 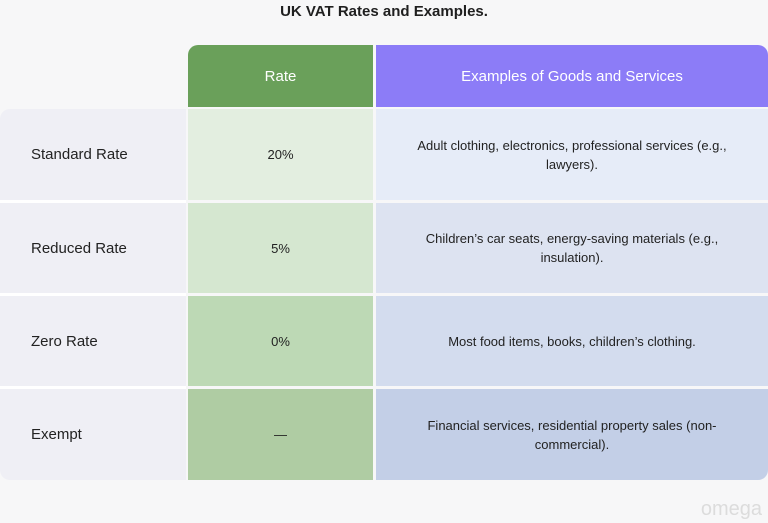 What do you see at coordinates (280, 76) in the screenshot?
I see `header-rate: Rate` at bounding box center [280, 76].